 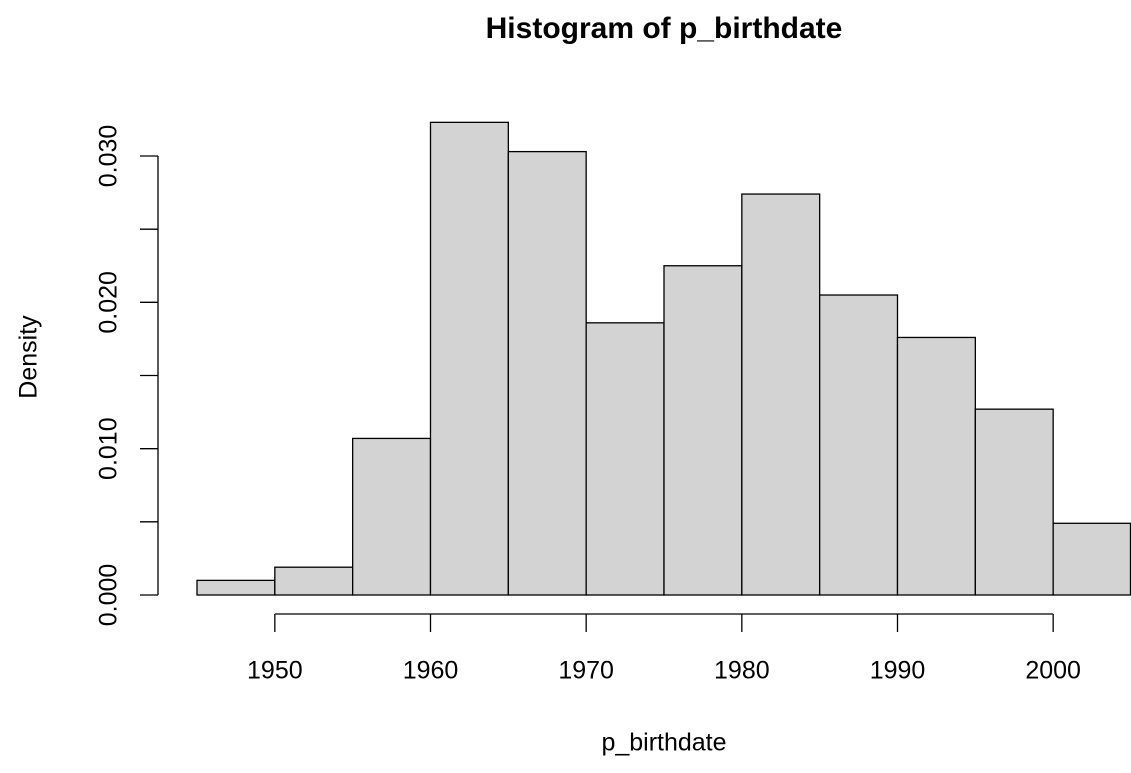 What do you see at coordinates (431, 671) in the screenshot?
I see `x-tick-label: 1960` at bounding box center [431, 671].